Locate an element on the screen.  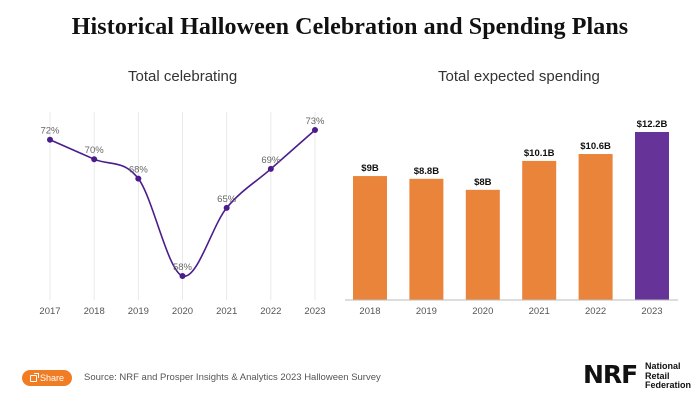
celebrating-data-label: 73% is located at coordinates (315, 121).